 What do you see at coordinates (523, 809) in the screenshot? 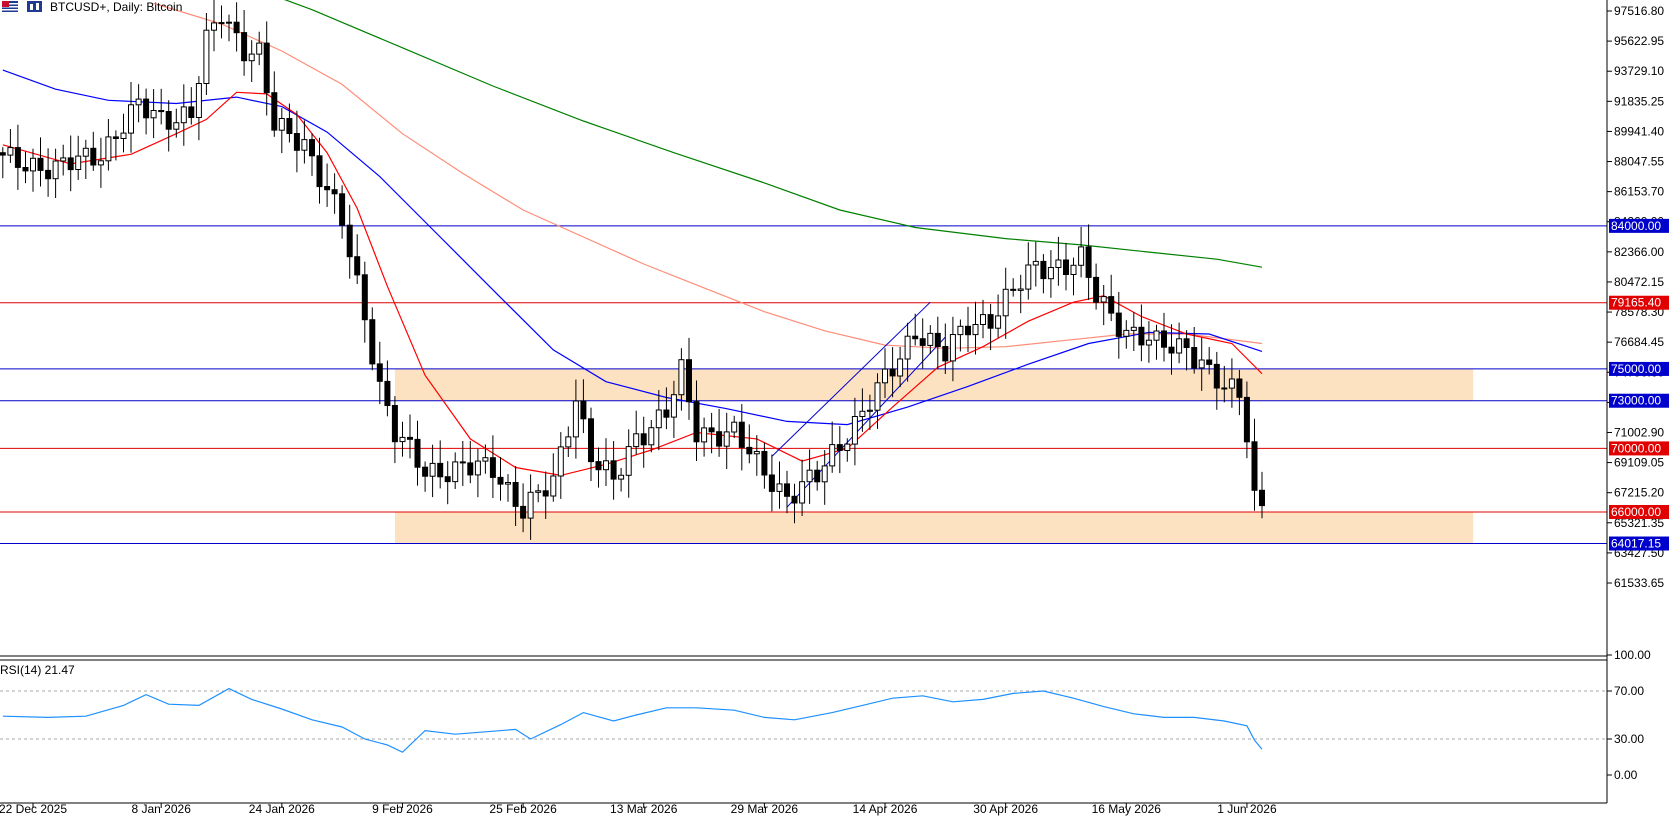
I see `date-label-4: 25 Feb 2026` at bounding box center [523, 809].